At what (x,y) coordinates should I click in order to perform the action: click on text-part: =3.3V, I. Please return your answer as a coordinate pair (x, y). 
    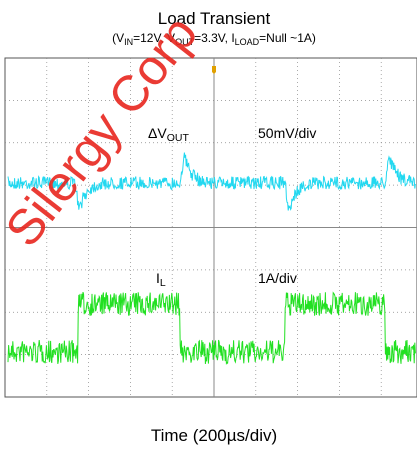
    Looking at the image, I should click on (214, 38).